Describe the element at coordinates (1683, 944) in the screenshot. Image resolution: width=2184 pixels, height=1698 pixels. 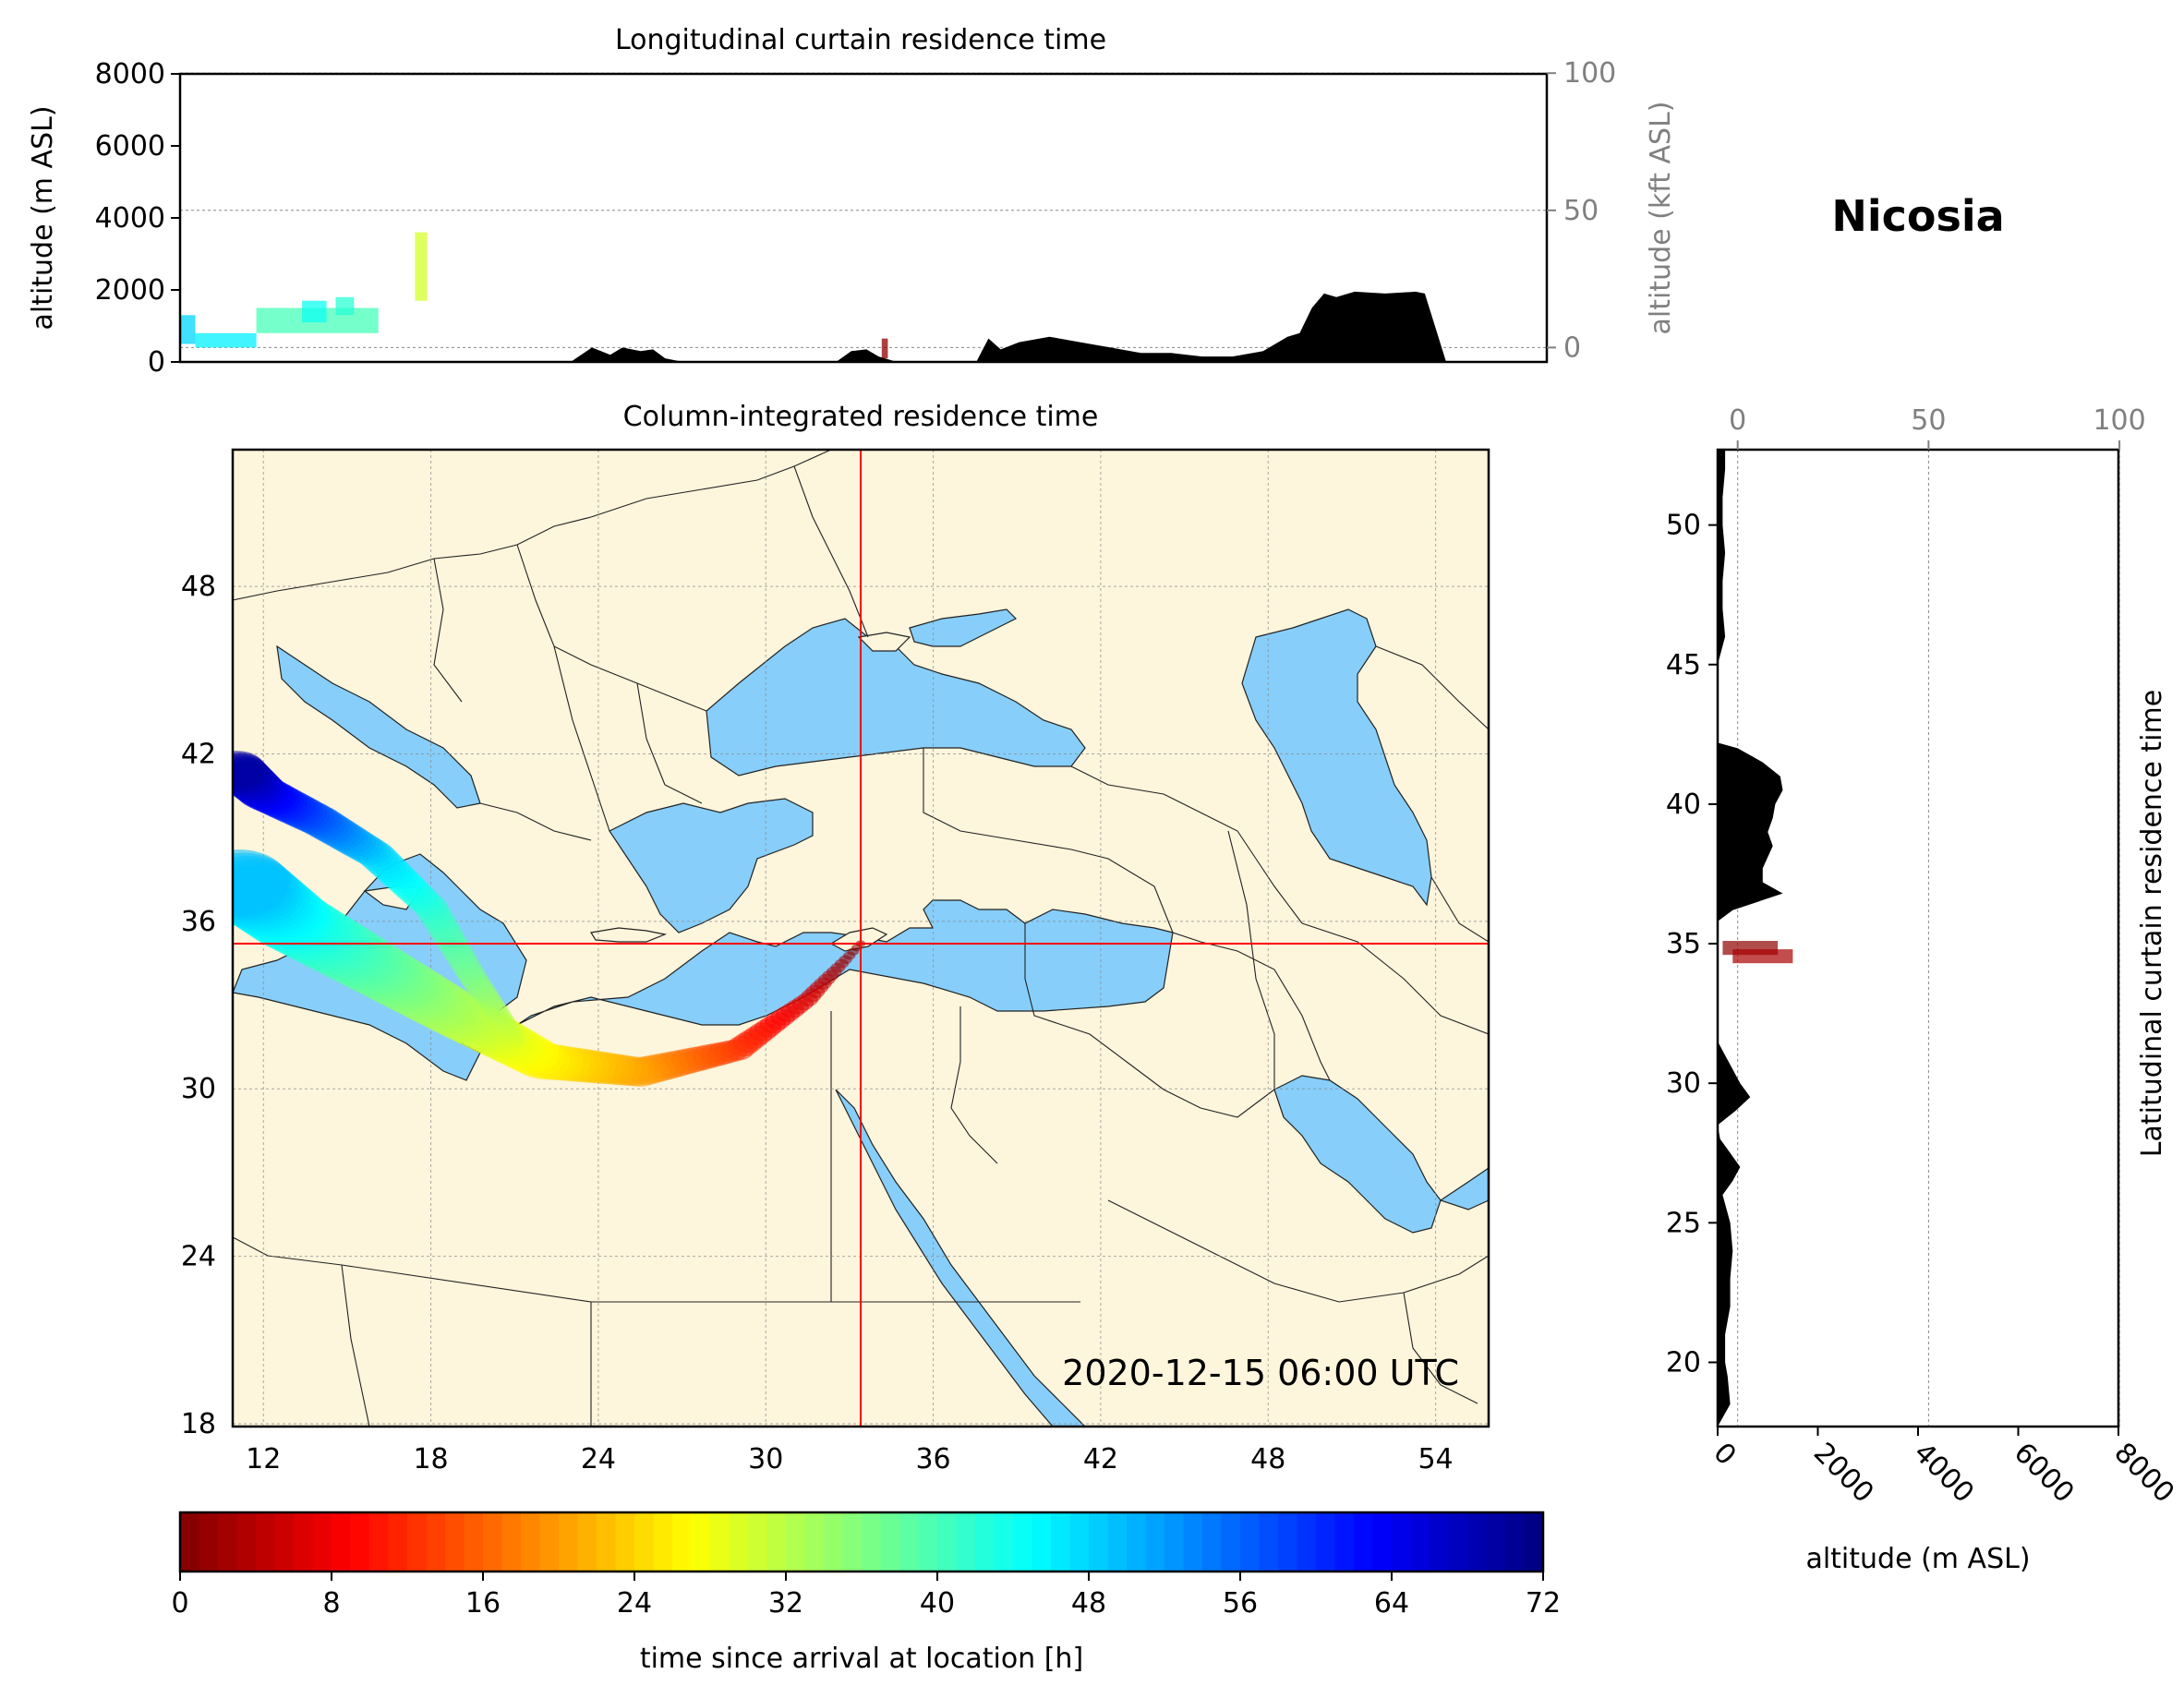
I see `latitudinal-ytick-label: 35` at that location.